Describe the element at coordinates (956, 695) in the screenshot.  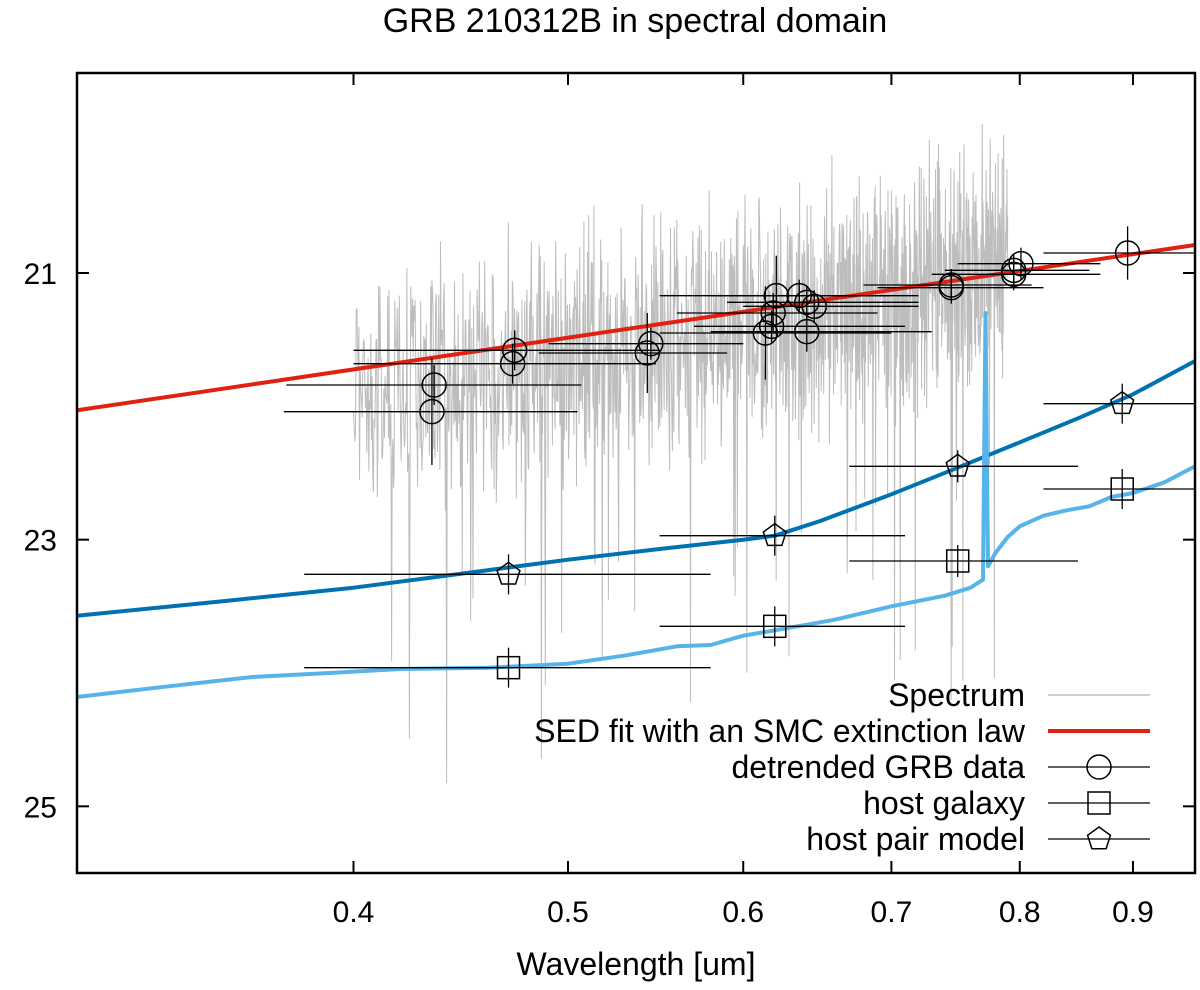
I see `legend-label: Spectrum` at that location.